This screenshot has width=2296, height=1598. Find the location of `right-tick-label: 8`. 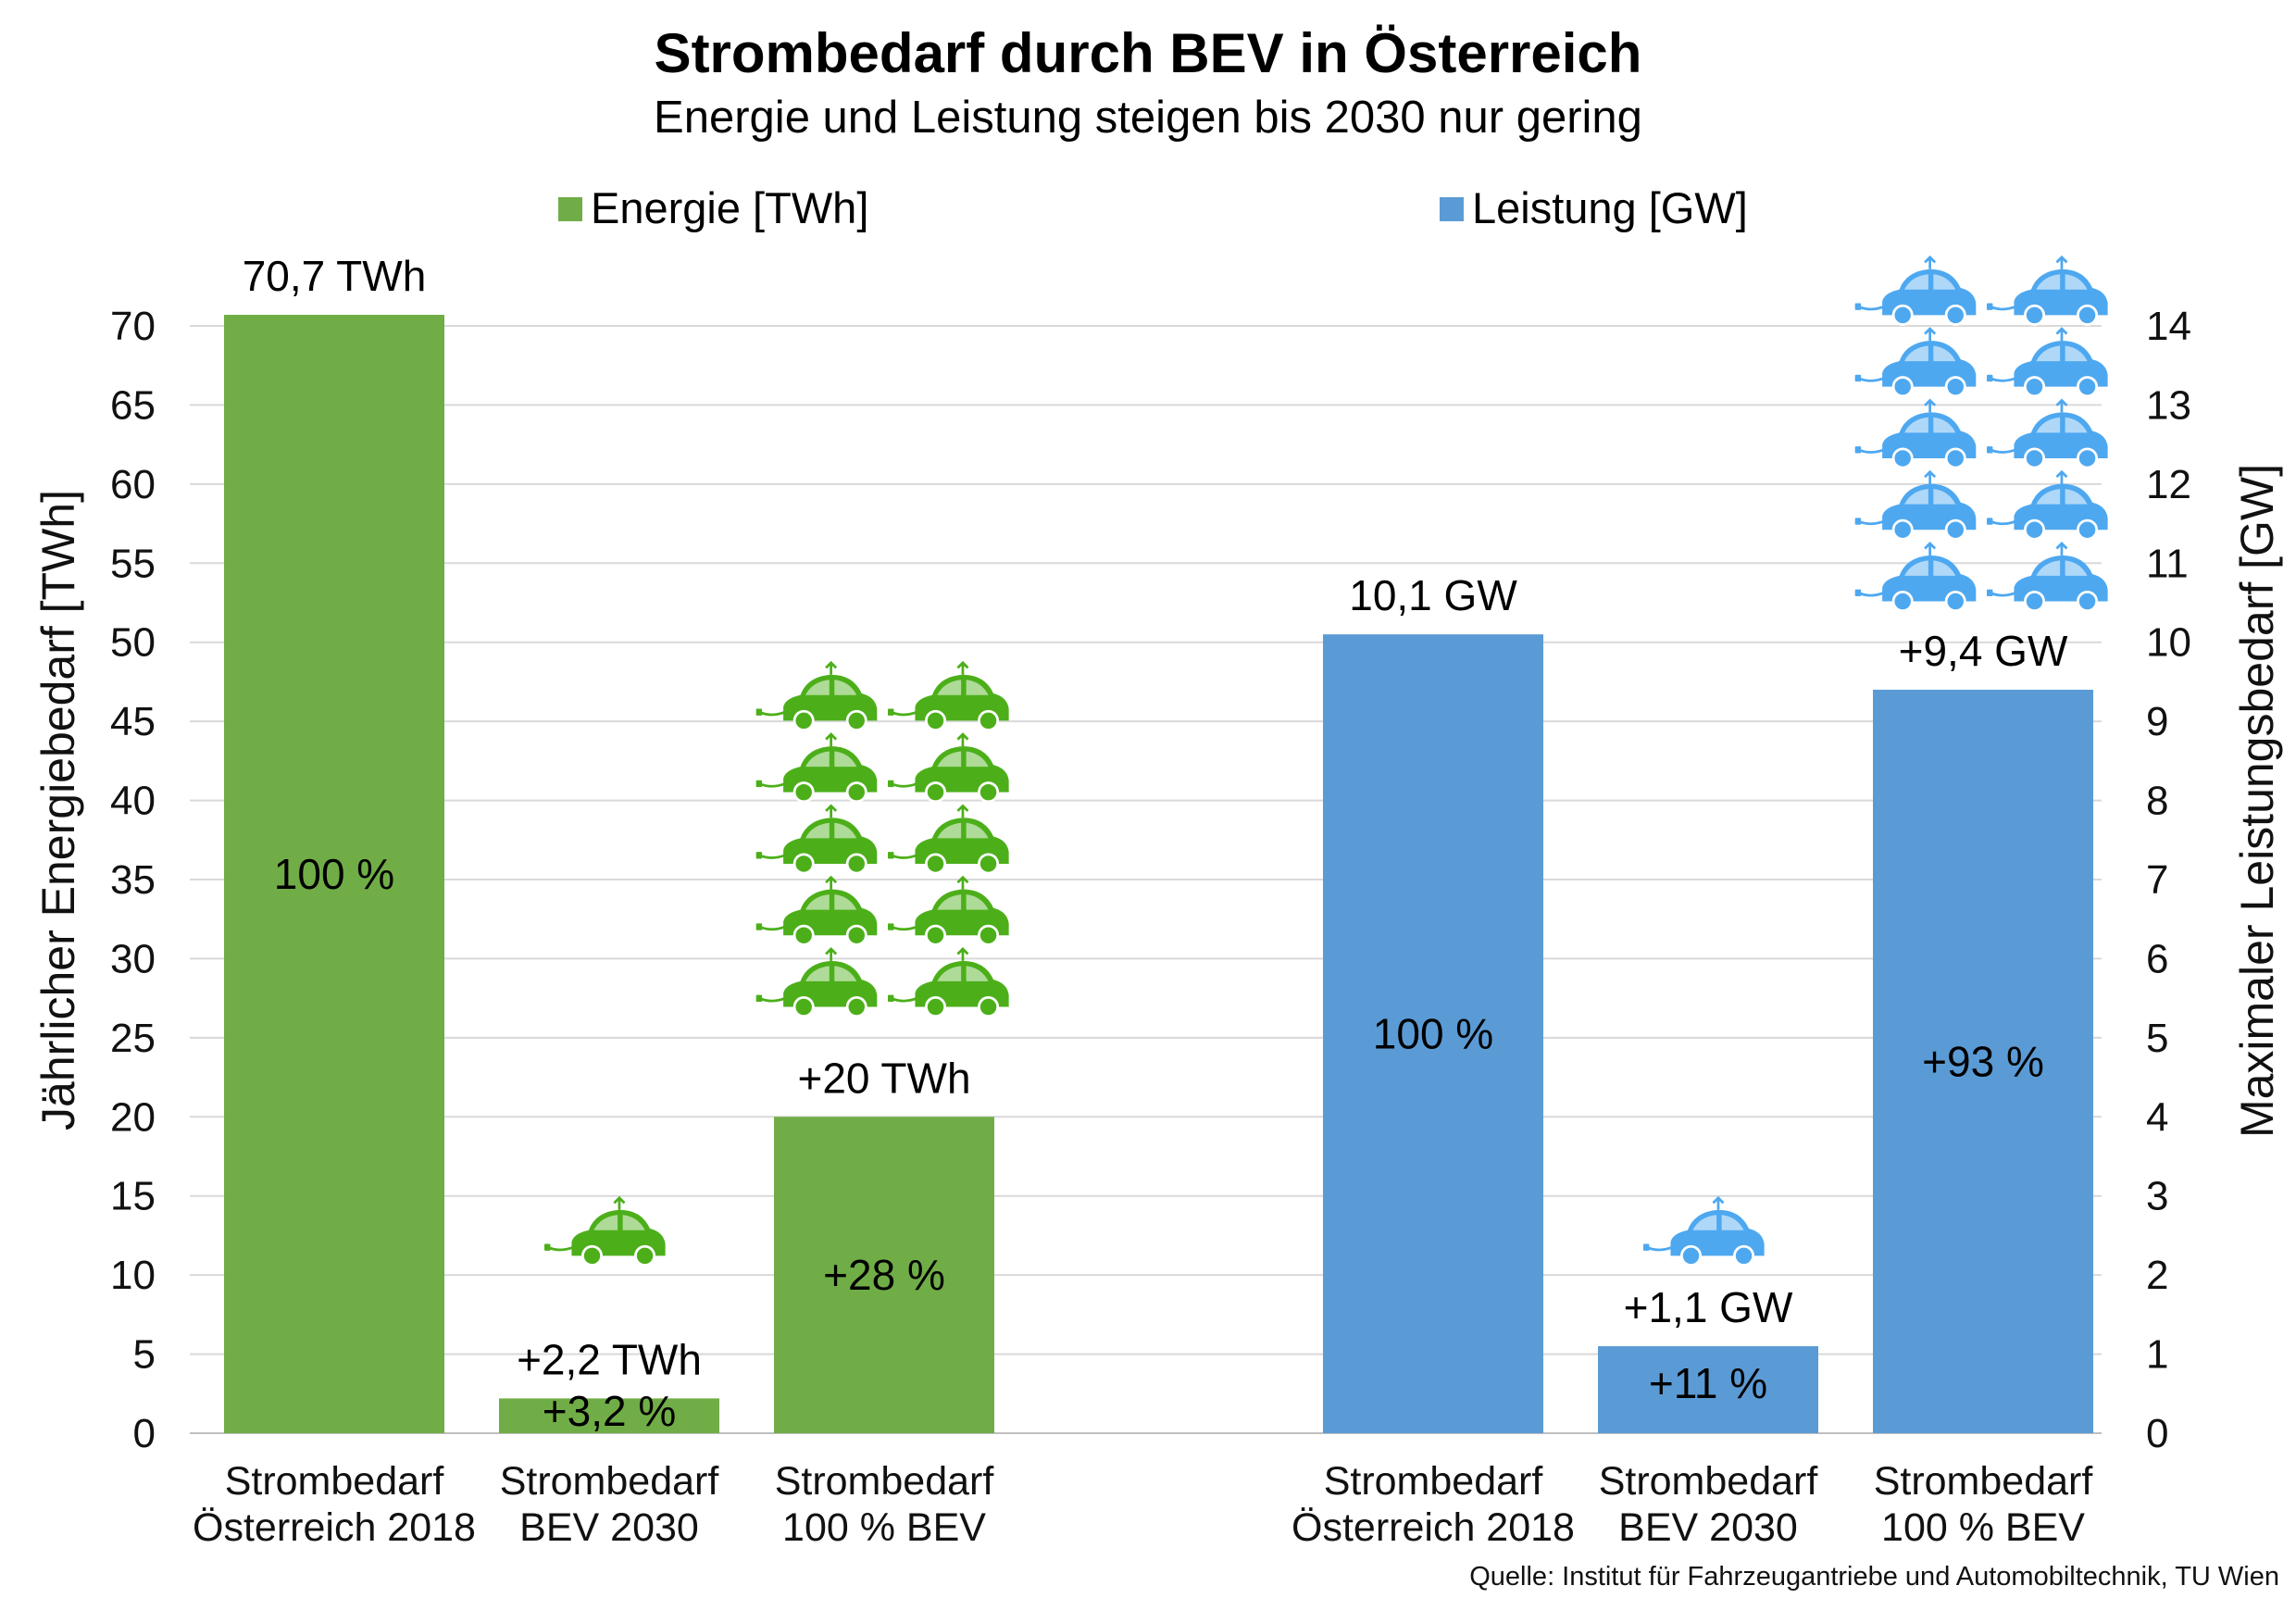

right-tick-label: 8 is located at coordinates (2157, 801).